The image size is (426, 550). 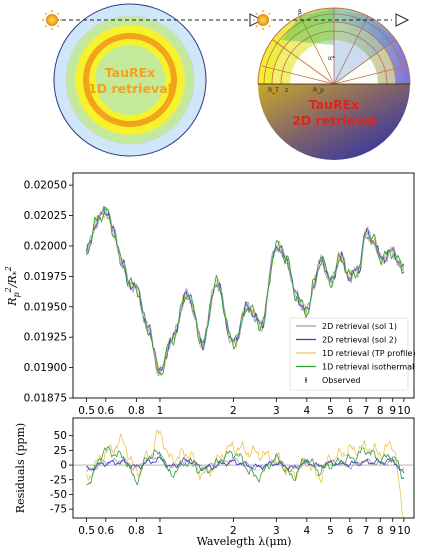 What do you see at coordinates (130, 88) in the screenshot?
I see `left-label-2: 1D retrieval` at bounding box center [130, 88].